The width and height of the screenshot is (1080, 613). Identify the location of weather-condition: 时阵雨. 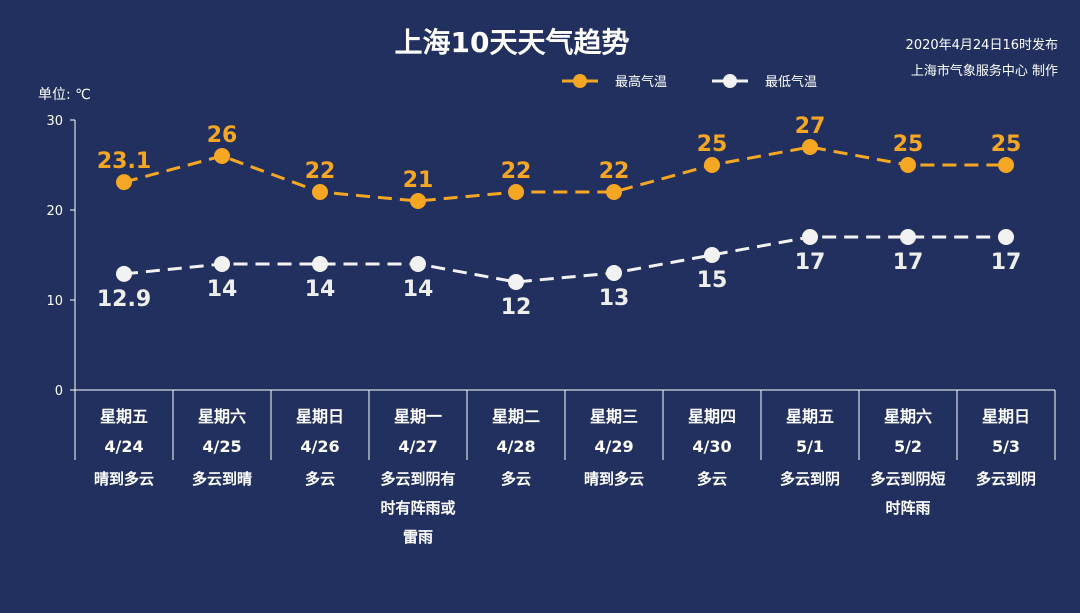
(907, 508).